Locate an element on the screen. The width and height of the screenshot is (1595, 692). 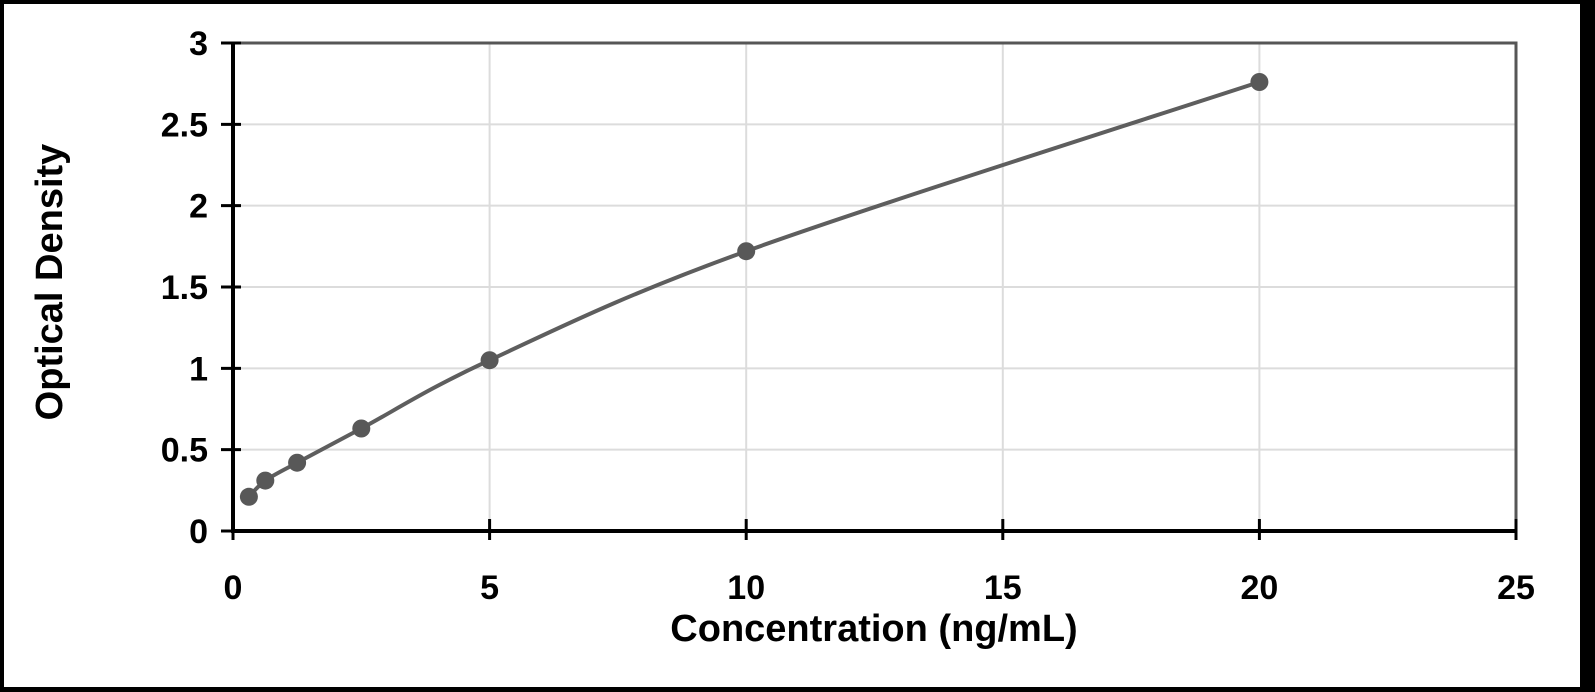
x-axis-title: Concentration (ng/mL) is located at coordinates (873, 629).